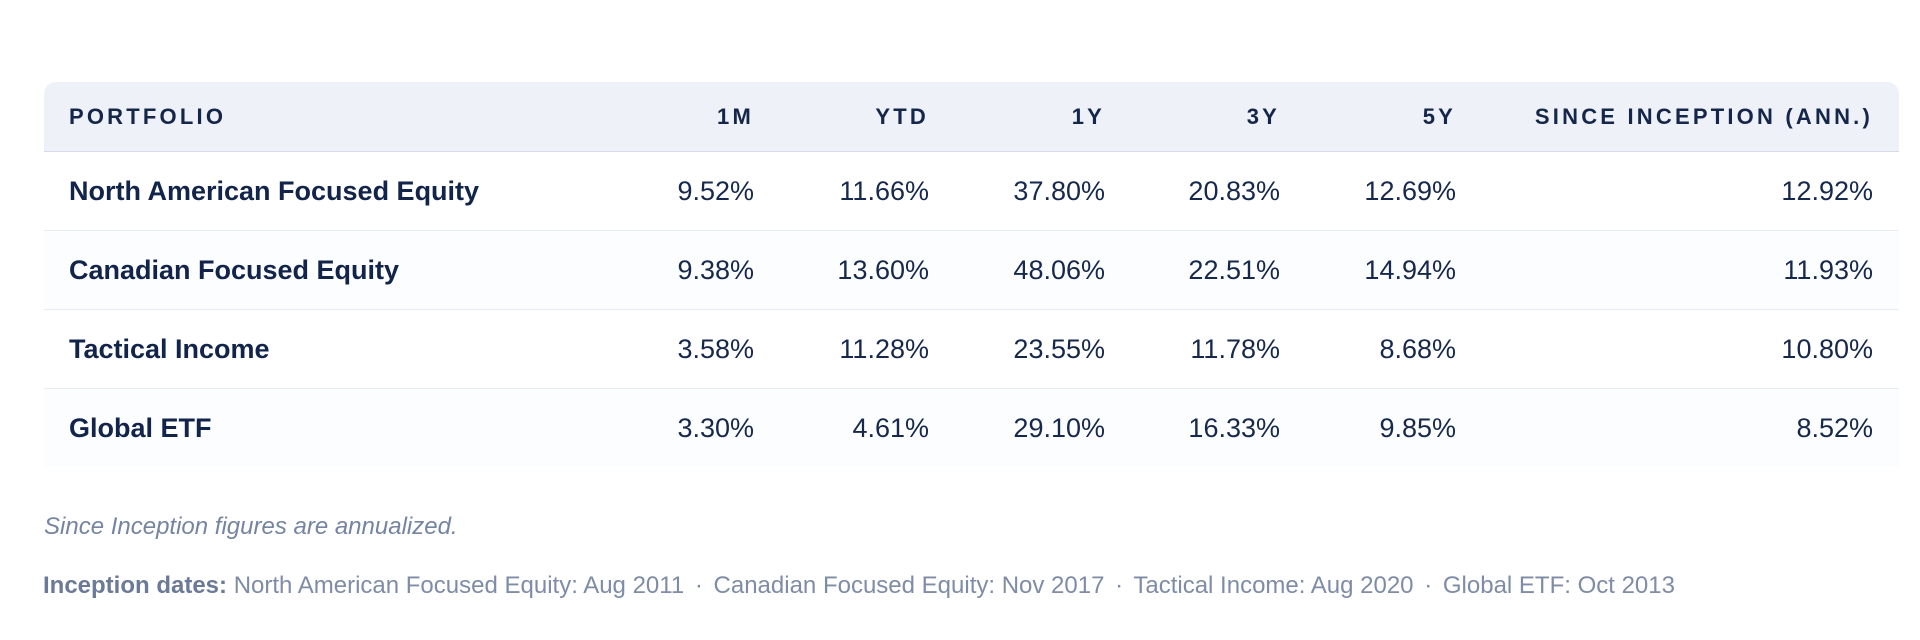  Describe the element at coordinates (1192, 117) in the screenshot. I see `column-header-3y: 3Y` at that location.